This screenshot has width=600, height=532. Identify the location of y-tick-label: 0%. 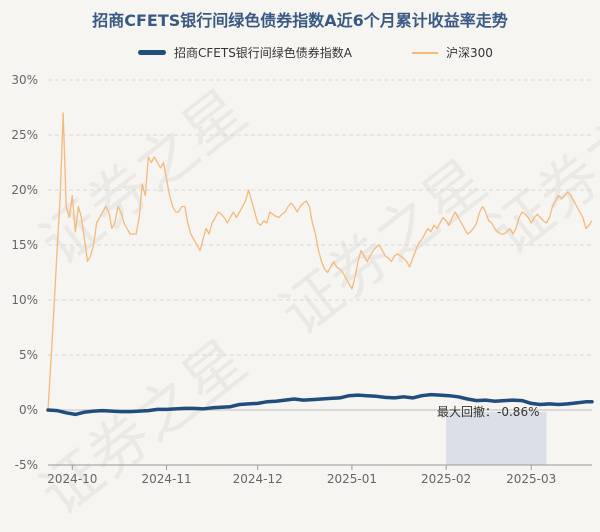
(28, 410).